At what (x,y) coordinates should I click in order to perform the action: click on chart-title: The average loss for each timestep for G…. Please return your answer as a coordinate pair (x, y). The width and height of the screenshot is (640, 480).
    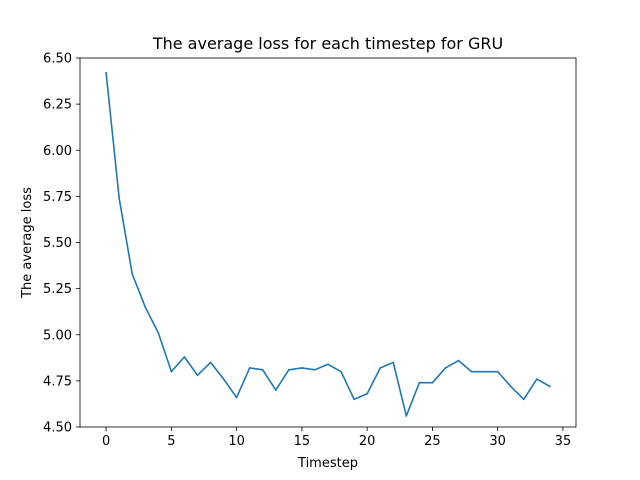
    Looking at the image, I should click on (327, 43).